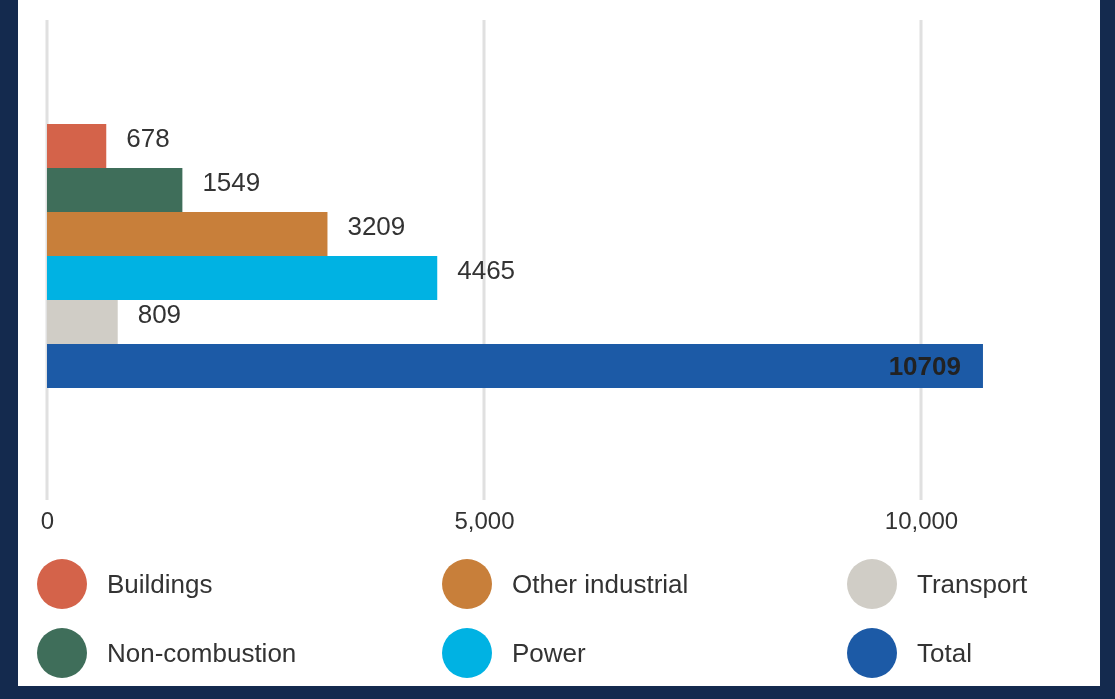 The width and height of the screenshot is (1115, 699). I want to click on legend-label: Power, so click(549, 653).